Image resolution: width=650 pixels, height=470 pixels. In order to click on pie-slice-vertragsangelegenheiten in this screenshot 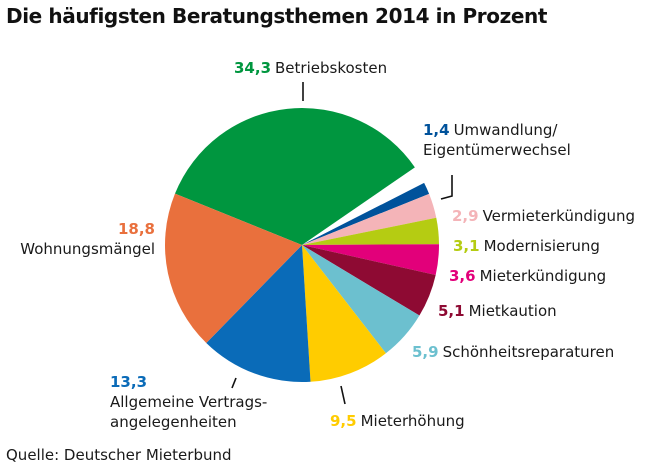, I will do `click(258, 314)`.